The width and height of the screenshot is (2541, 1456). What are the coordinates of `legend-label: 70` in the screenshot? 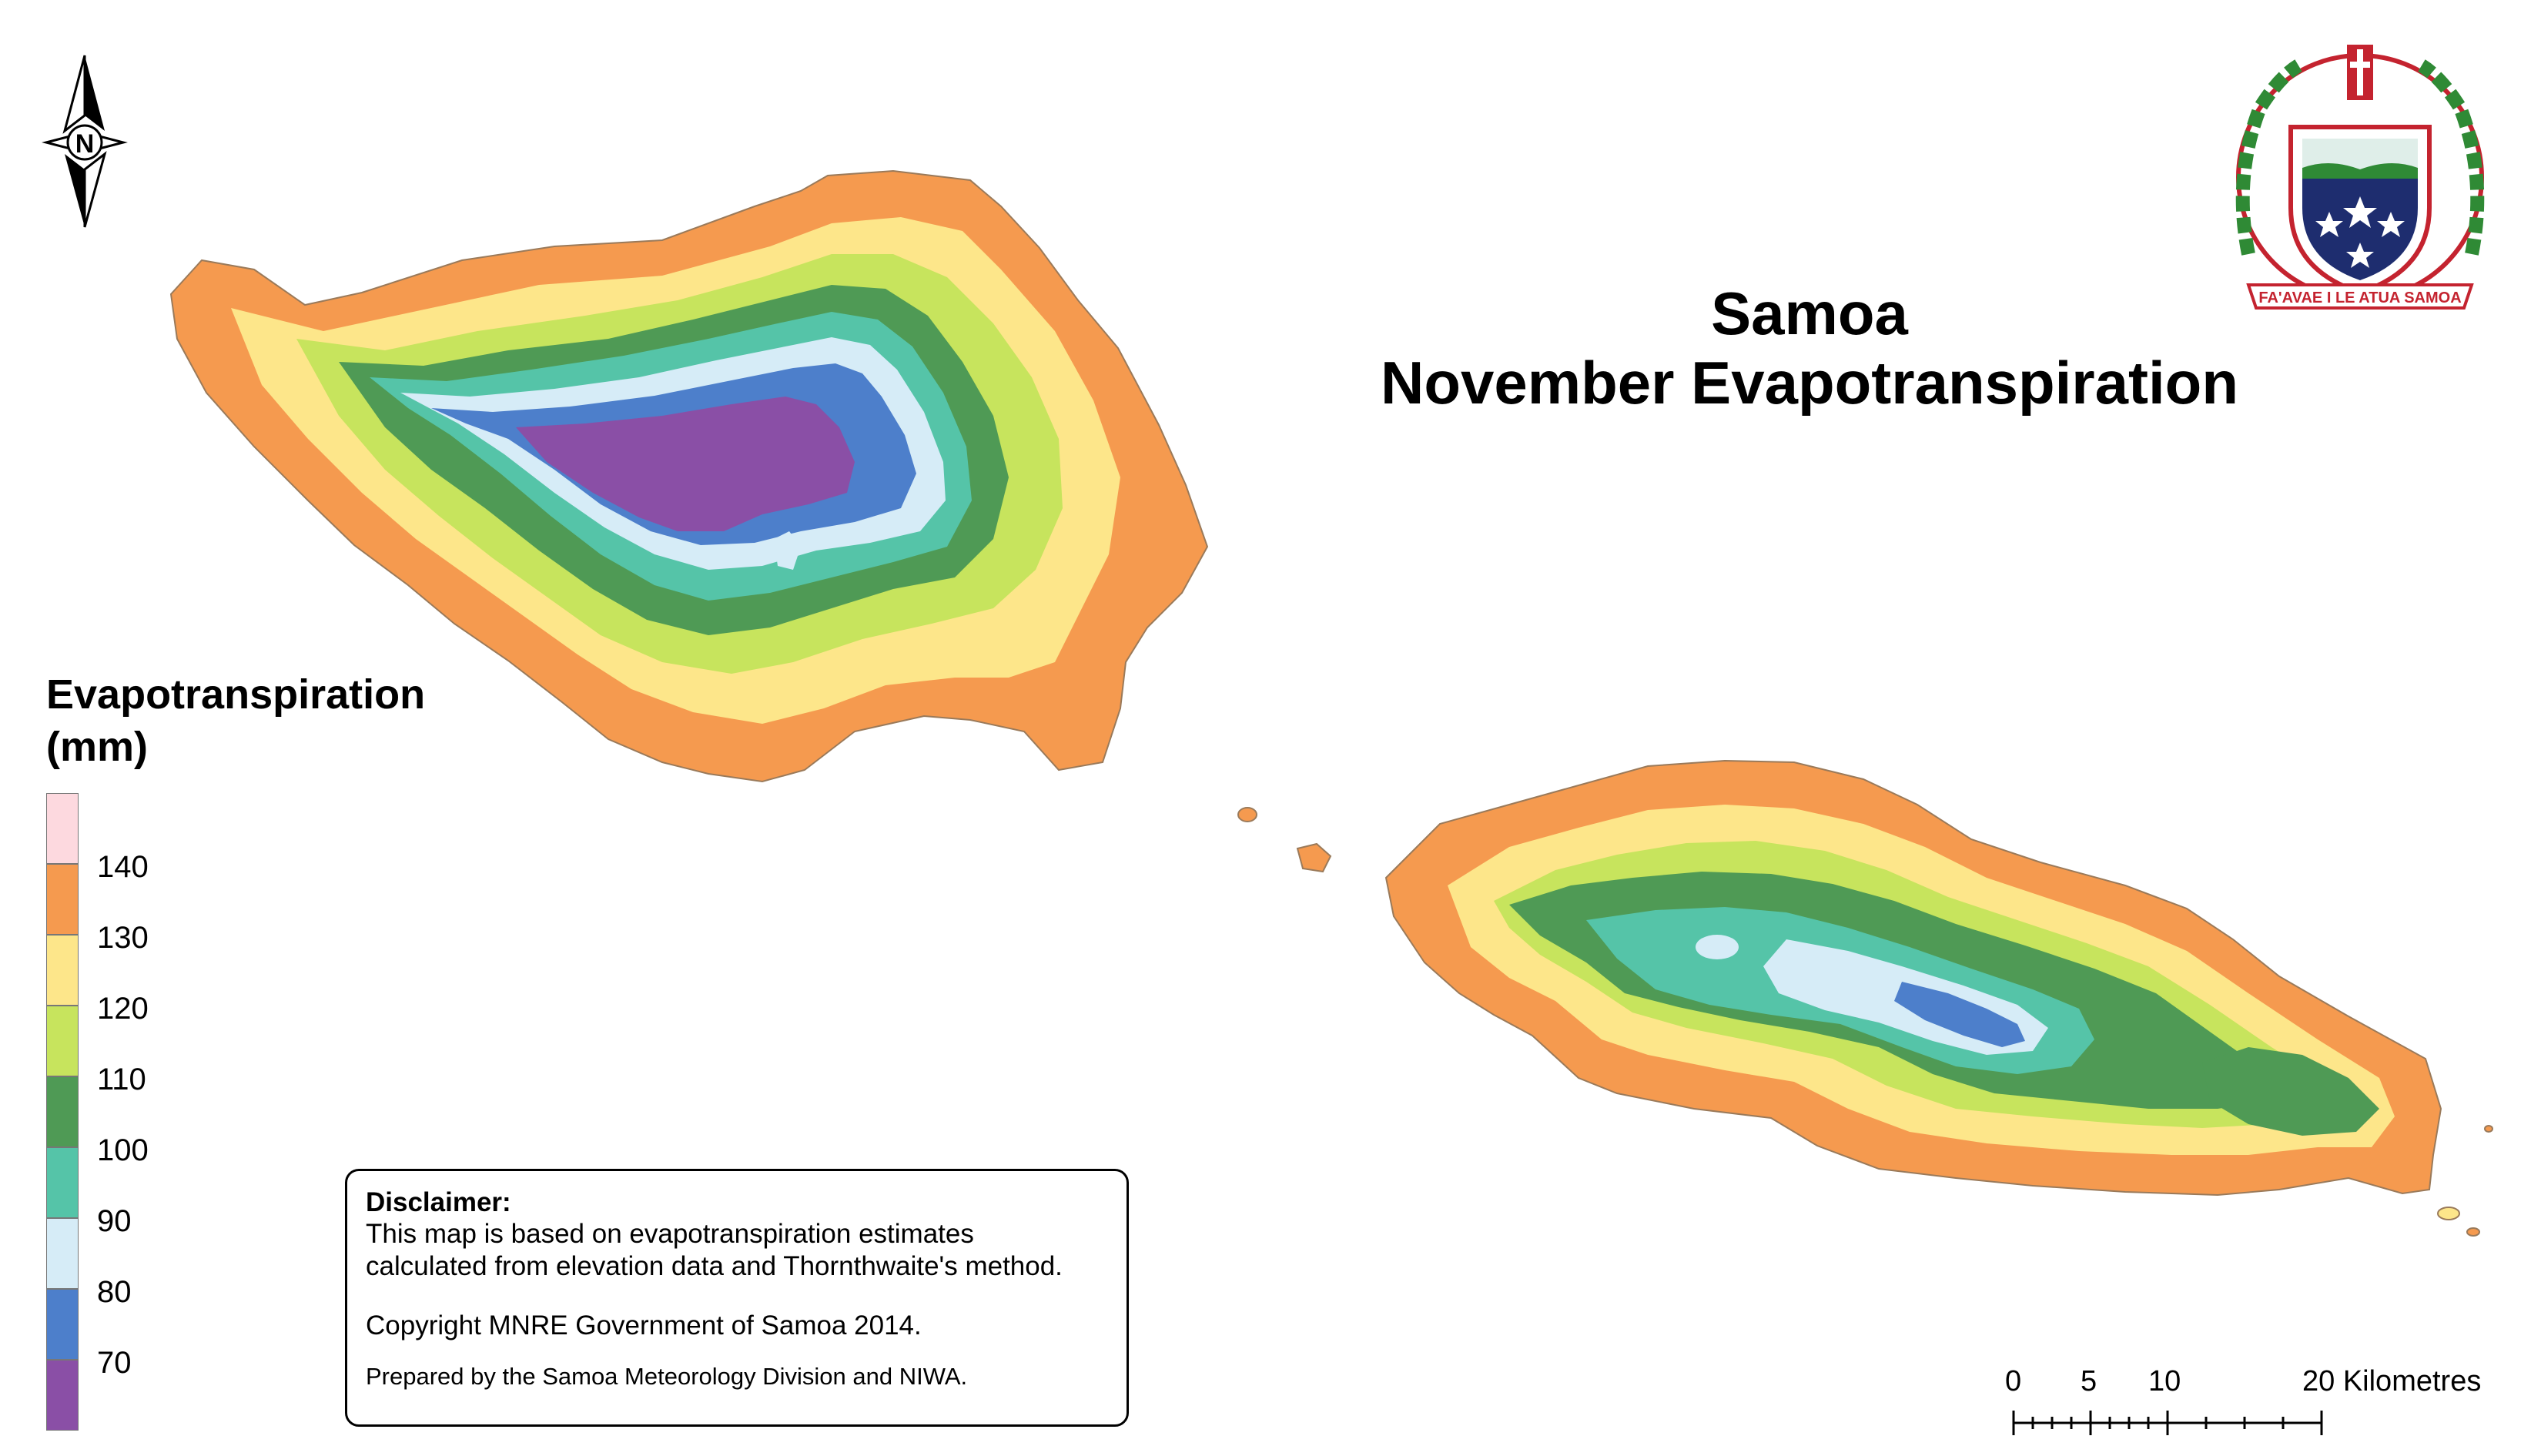 It's located at (114, 1363).